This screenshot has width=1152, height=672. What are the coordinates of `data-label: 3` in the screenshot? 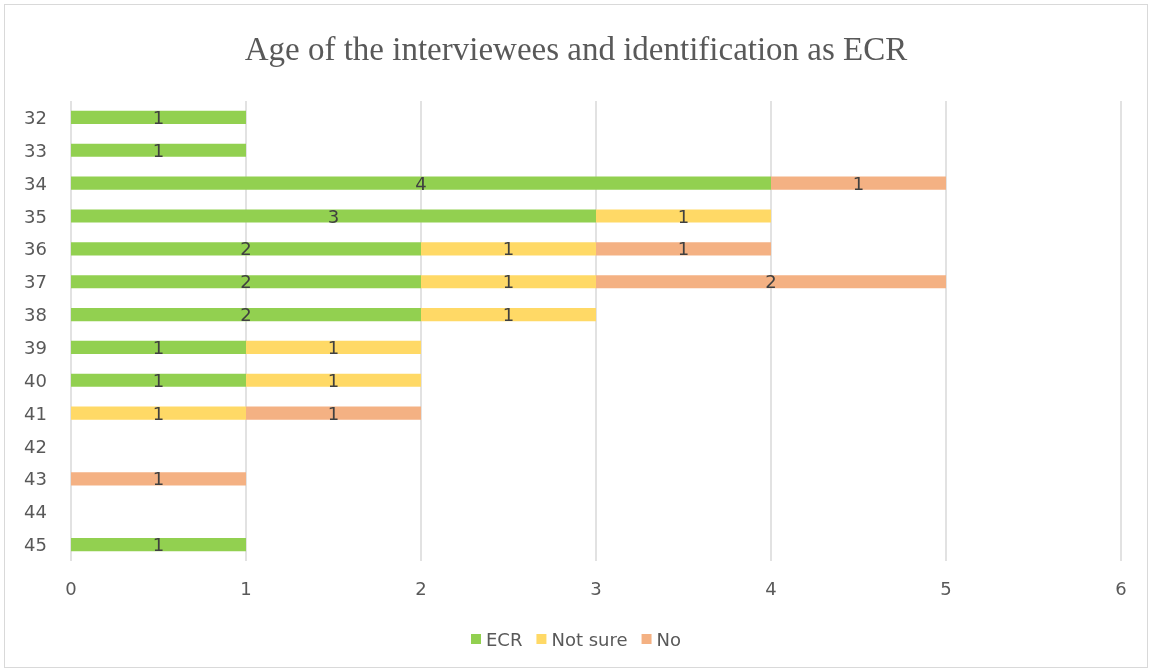 It's located at (333, 216).